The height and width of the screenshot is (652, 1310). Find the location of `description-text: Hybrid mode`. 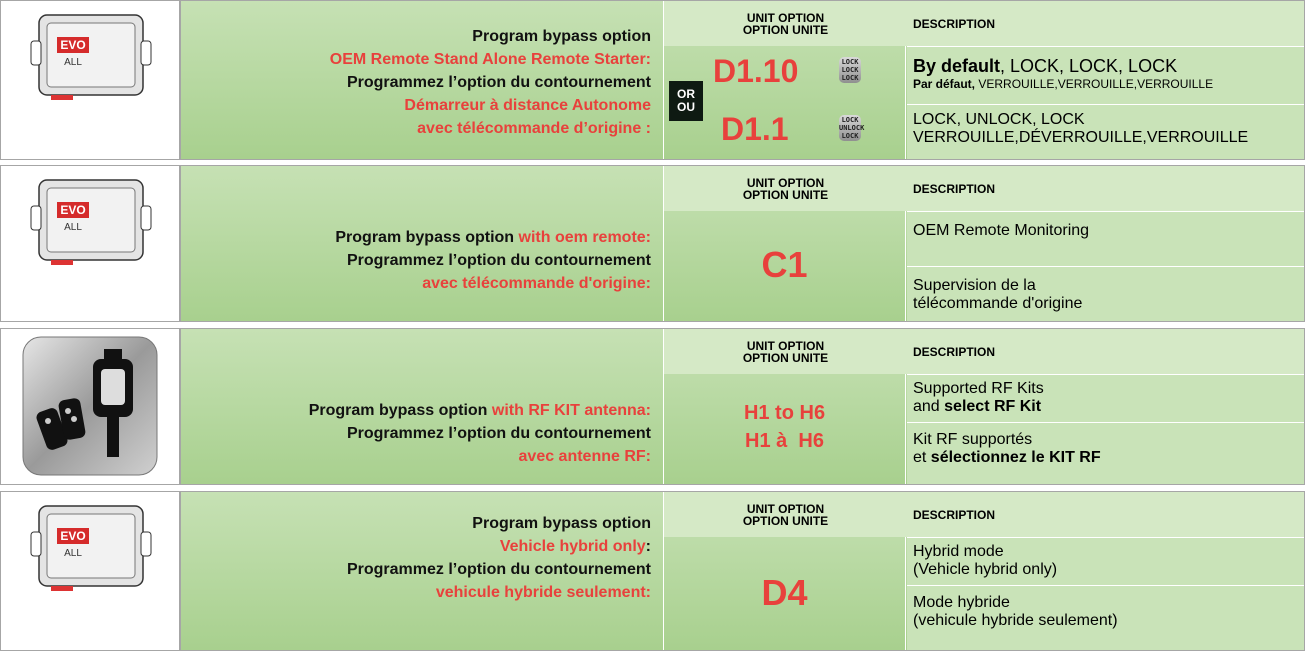

description-text: Hybrid mode is located at coordinates (958, 551).